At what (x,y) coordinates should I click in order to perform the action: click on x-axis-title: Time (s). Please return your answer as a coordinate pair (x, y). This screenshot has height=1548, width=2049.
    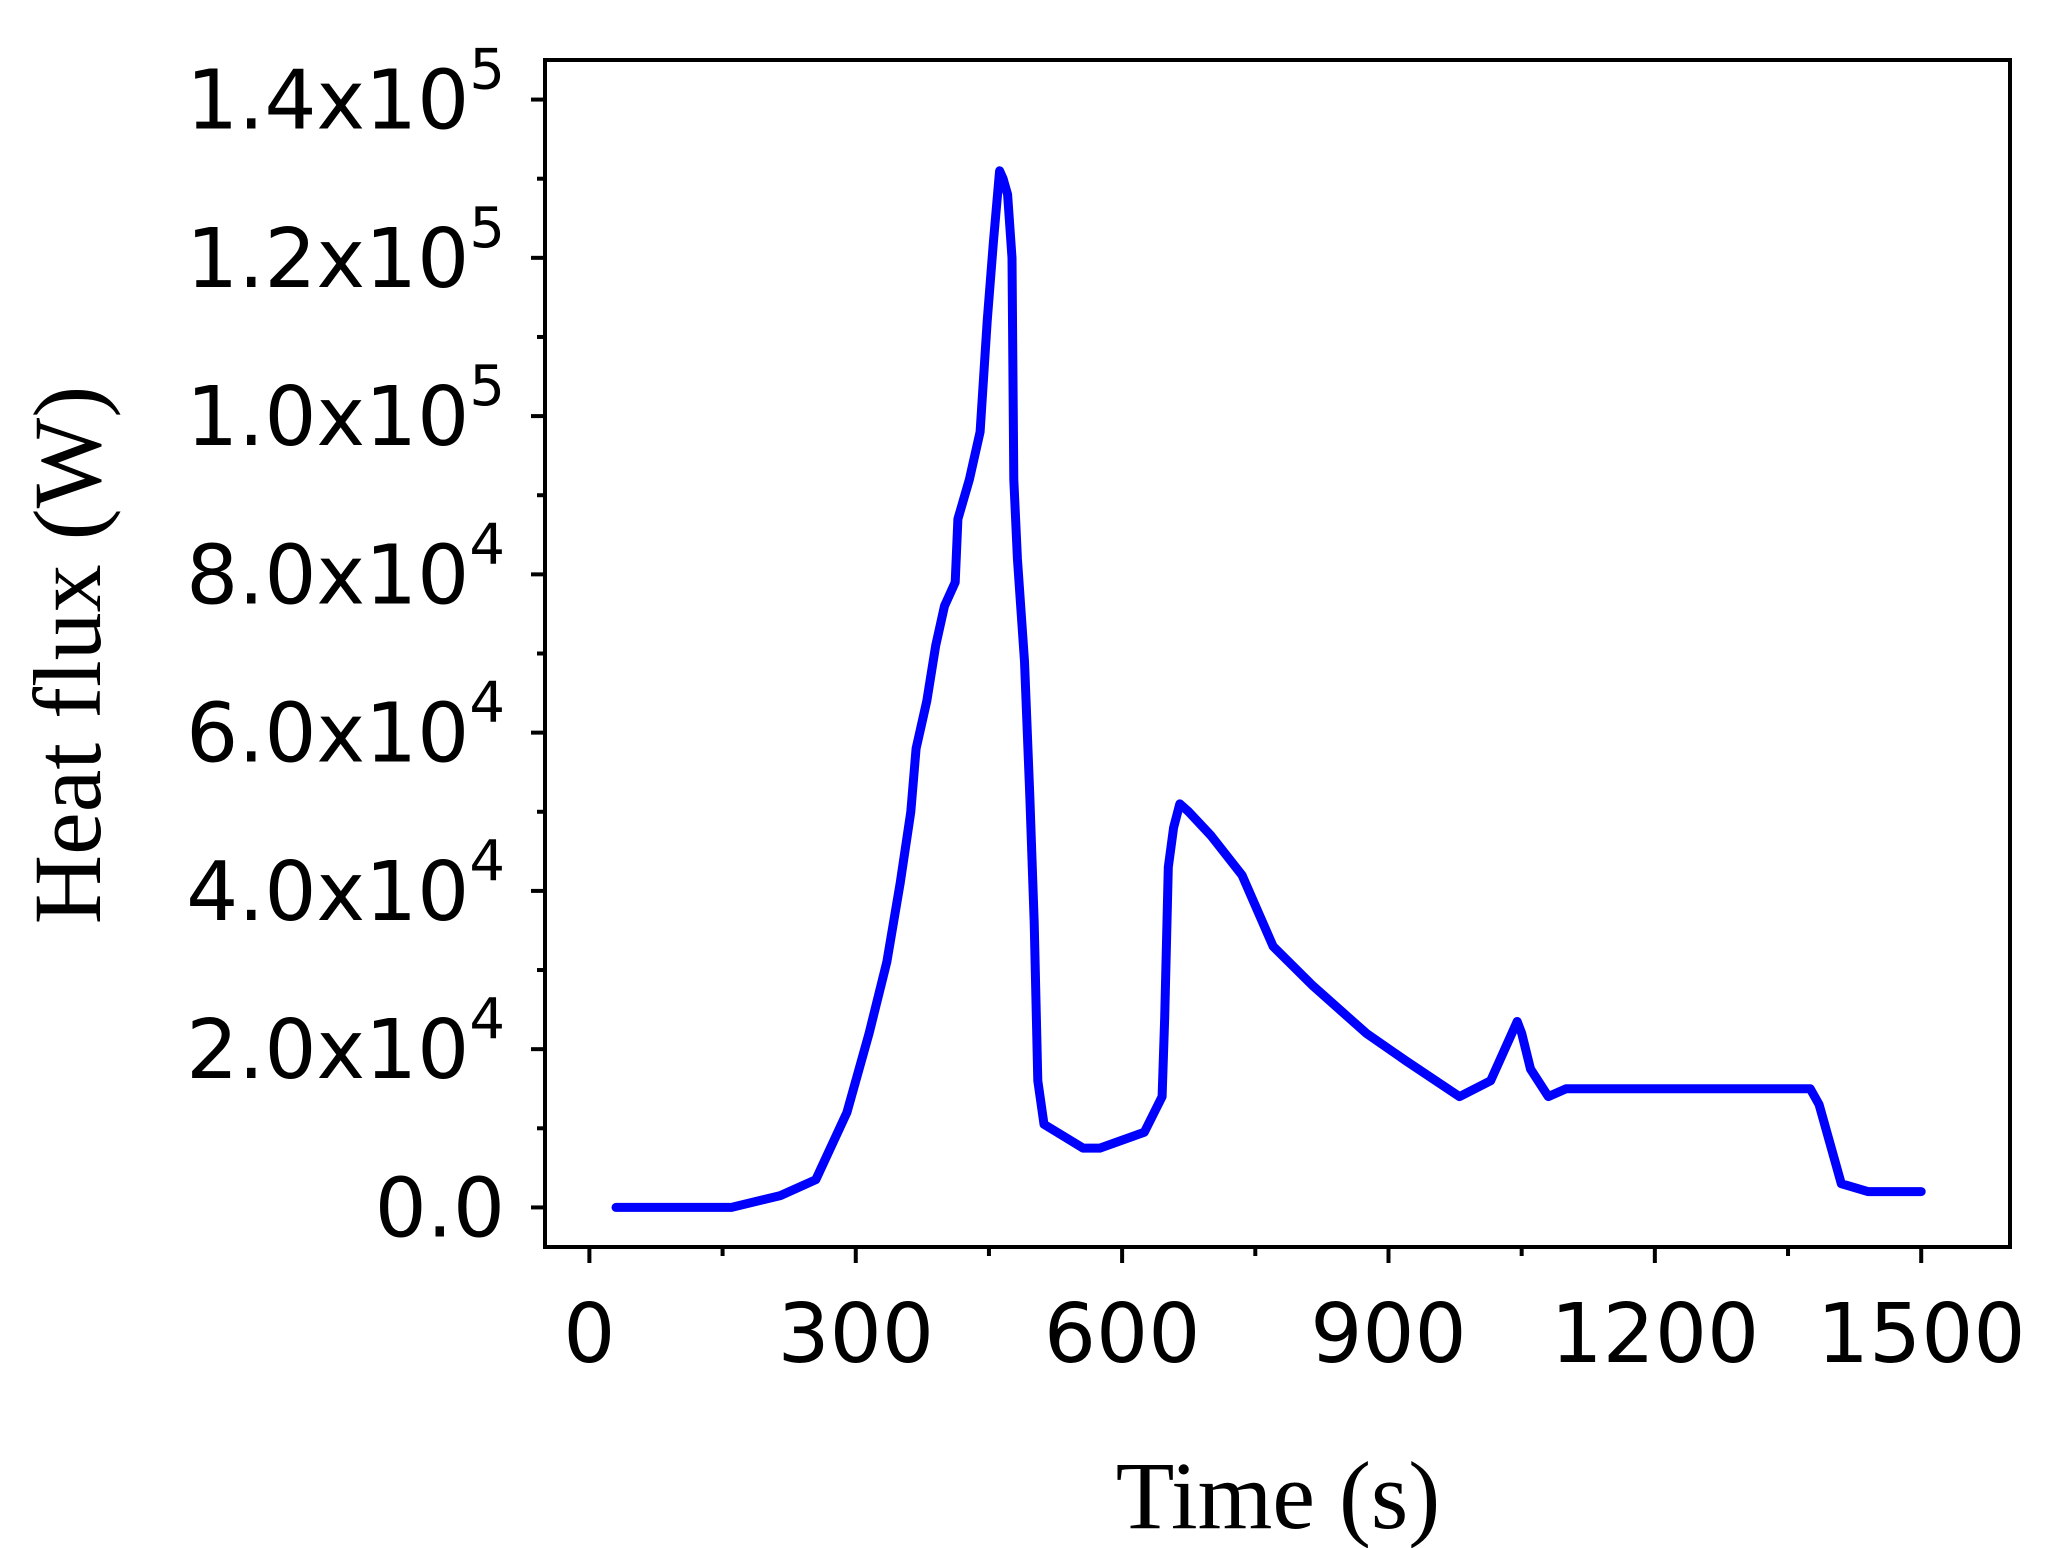
    Looking at the image, I should click on (1278, 1495).